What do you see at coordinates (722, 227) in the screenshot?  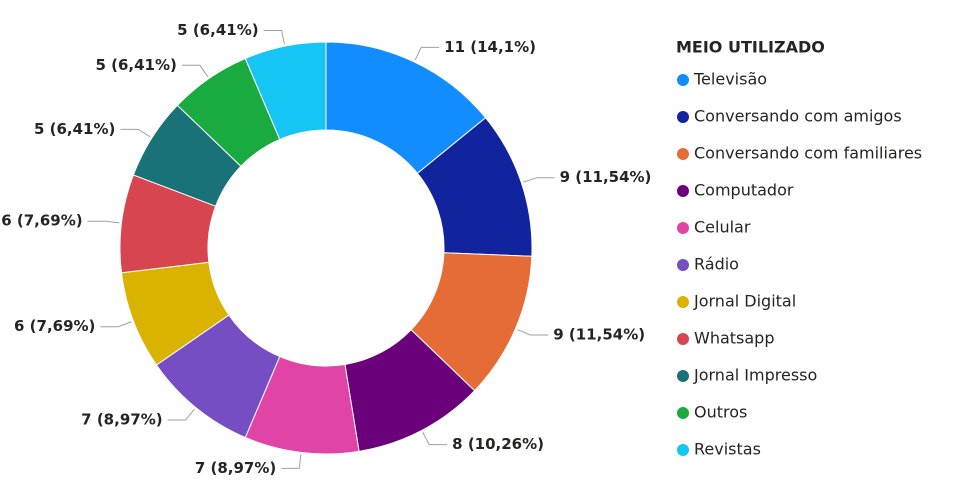 I see `legend-label: Celular` at bounding box center [722, 227].